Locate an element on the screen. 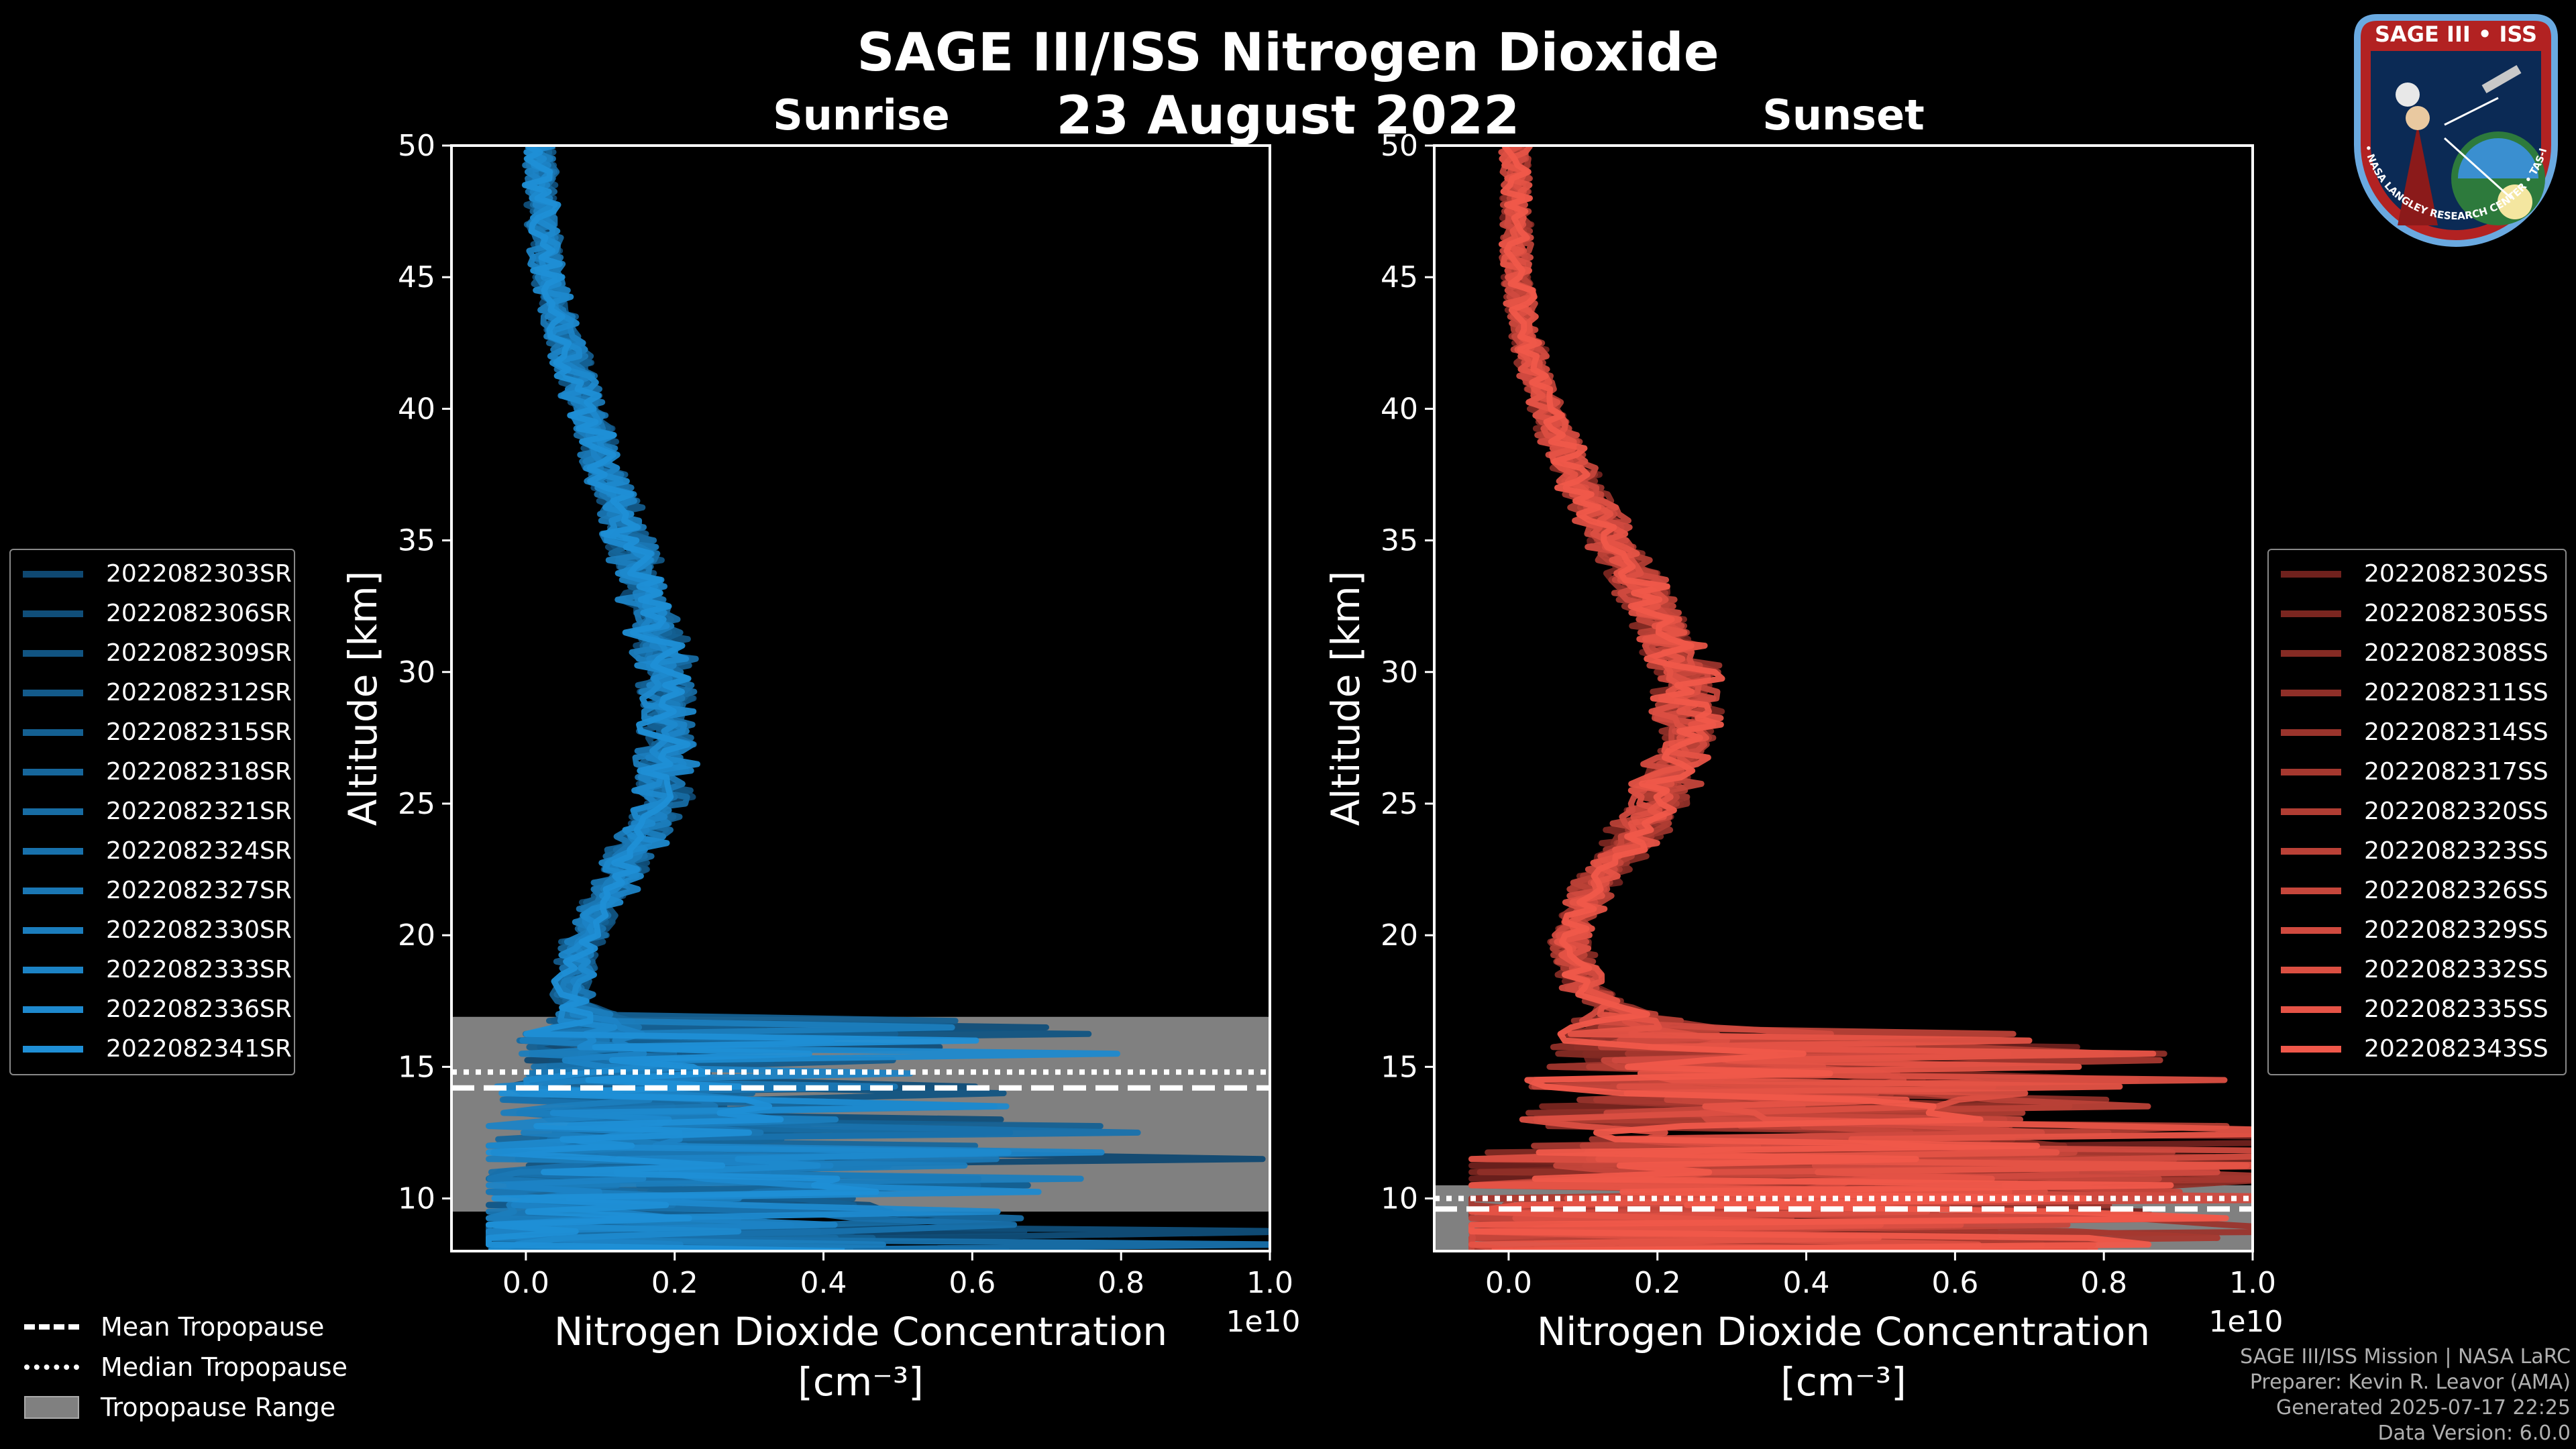  legend-series-label: 2022082343SS is located at coordinates (2456, 1049).